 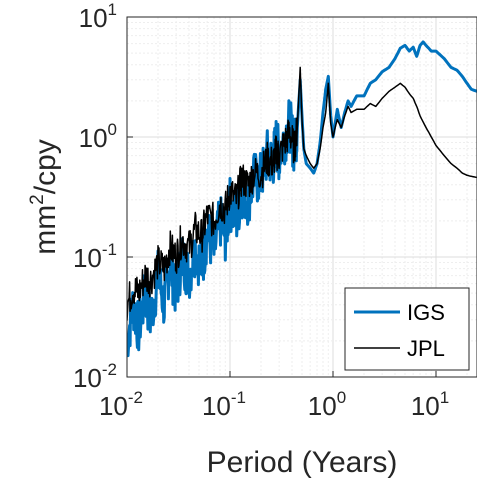 I want to click on y-tick-labels: 10⁻² 10⁻¹ 10⁰ 10¹, so click(x=95, y=196).